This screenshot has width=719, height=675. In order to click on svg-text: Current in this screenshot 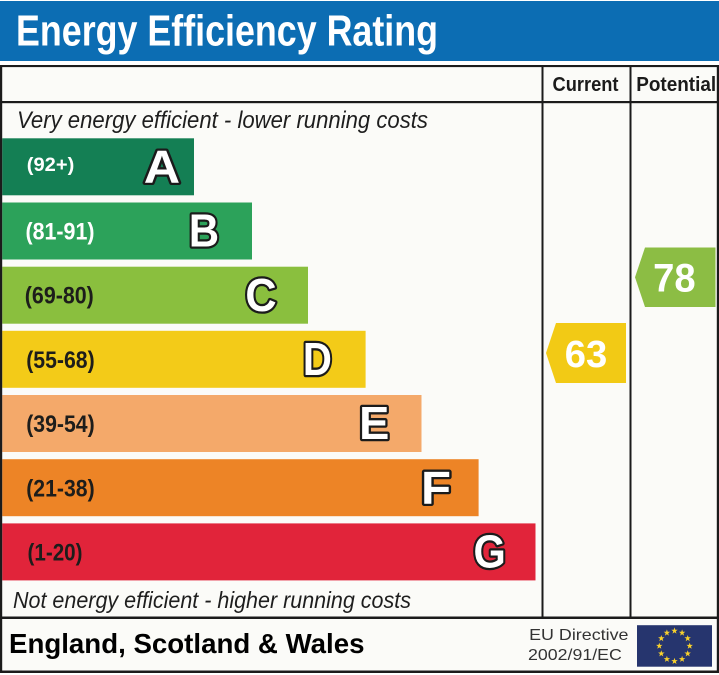, I will do `click(586, 84)`.